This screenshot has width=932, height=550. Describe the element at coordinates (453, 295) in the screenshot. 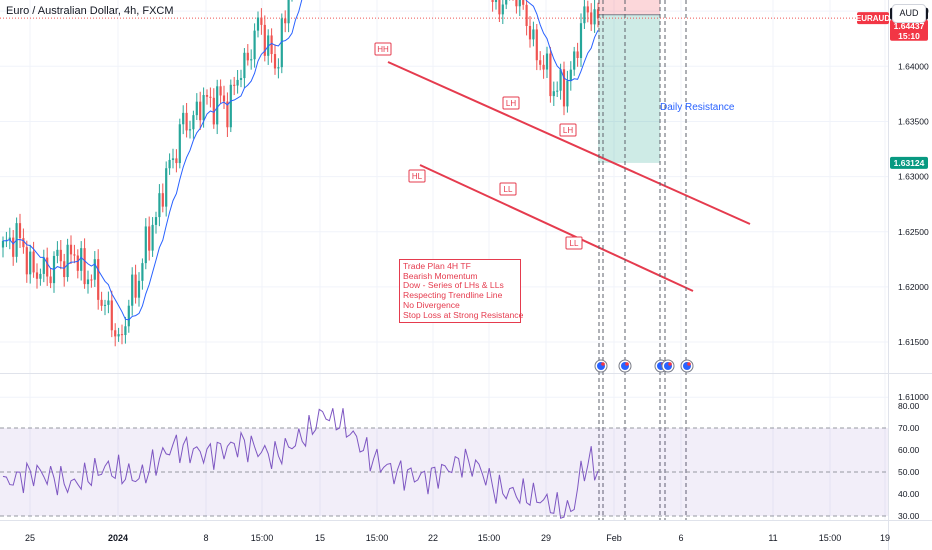

I see `trade-plan-line: Respecting Trendline Line` at that location.